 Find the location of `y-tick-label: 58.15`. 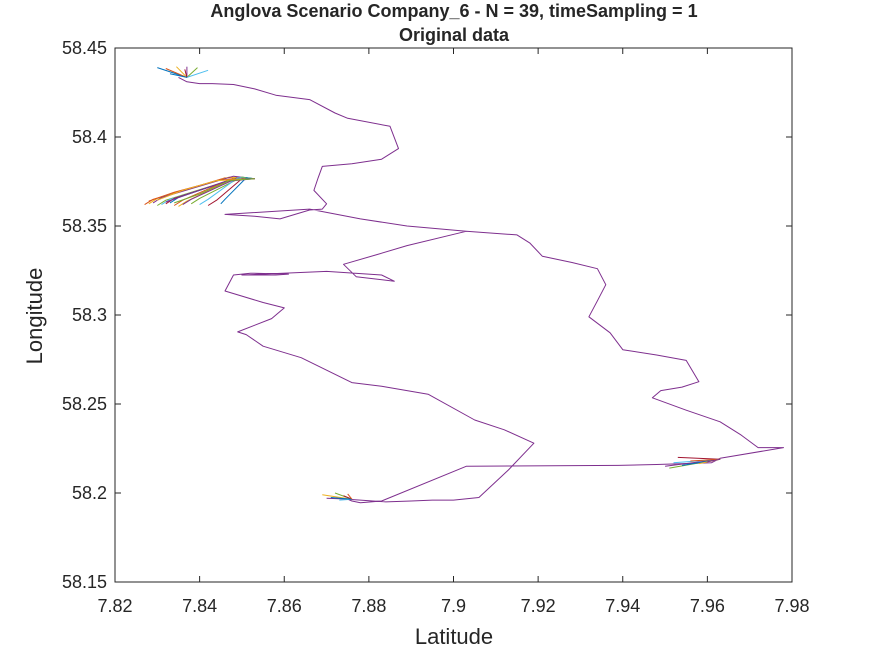

y-tick-label: 58.15 is located at coordinates (84, 582).